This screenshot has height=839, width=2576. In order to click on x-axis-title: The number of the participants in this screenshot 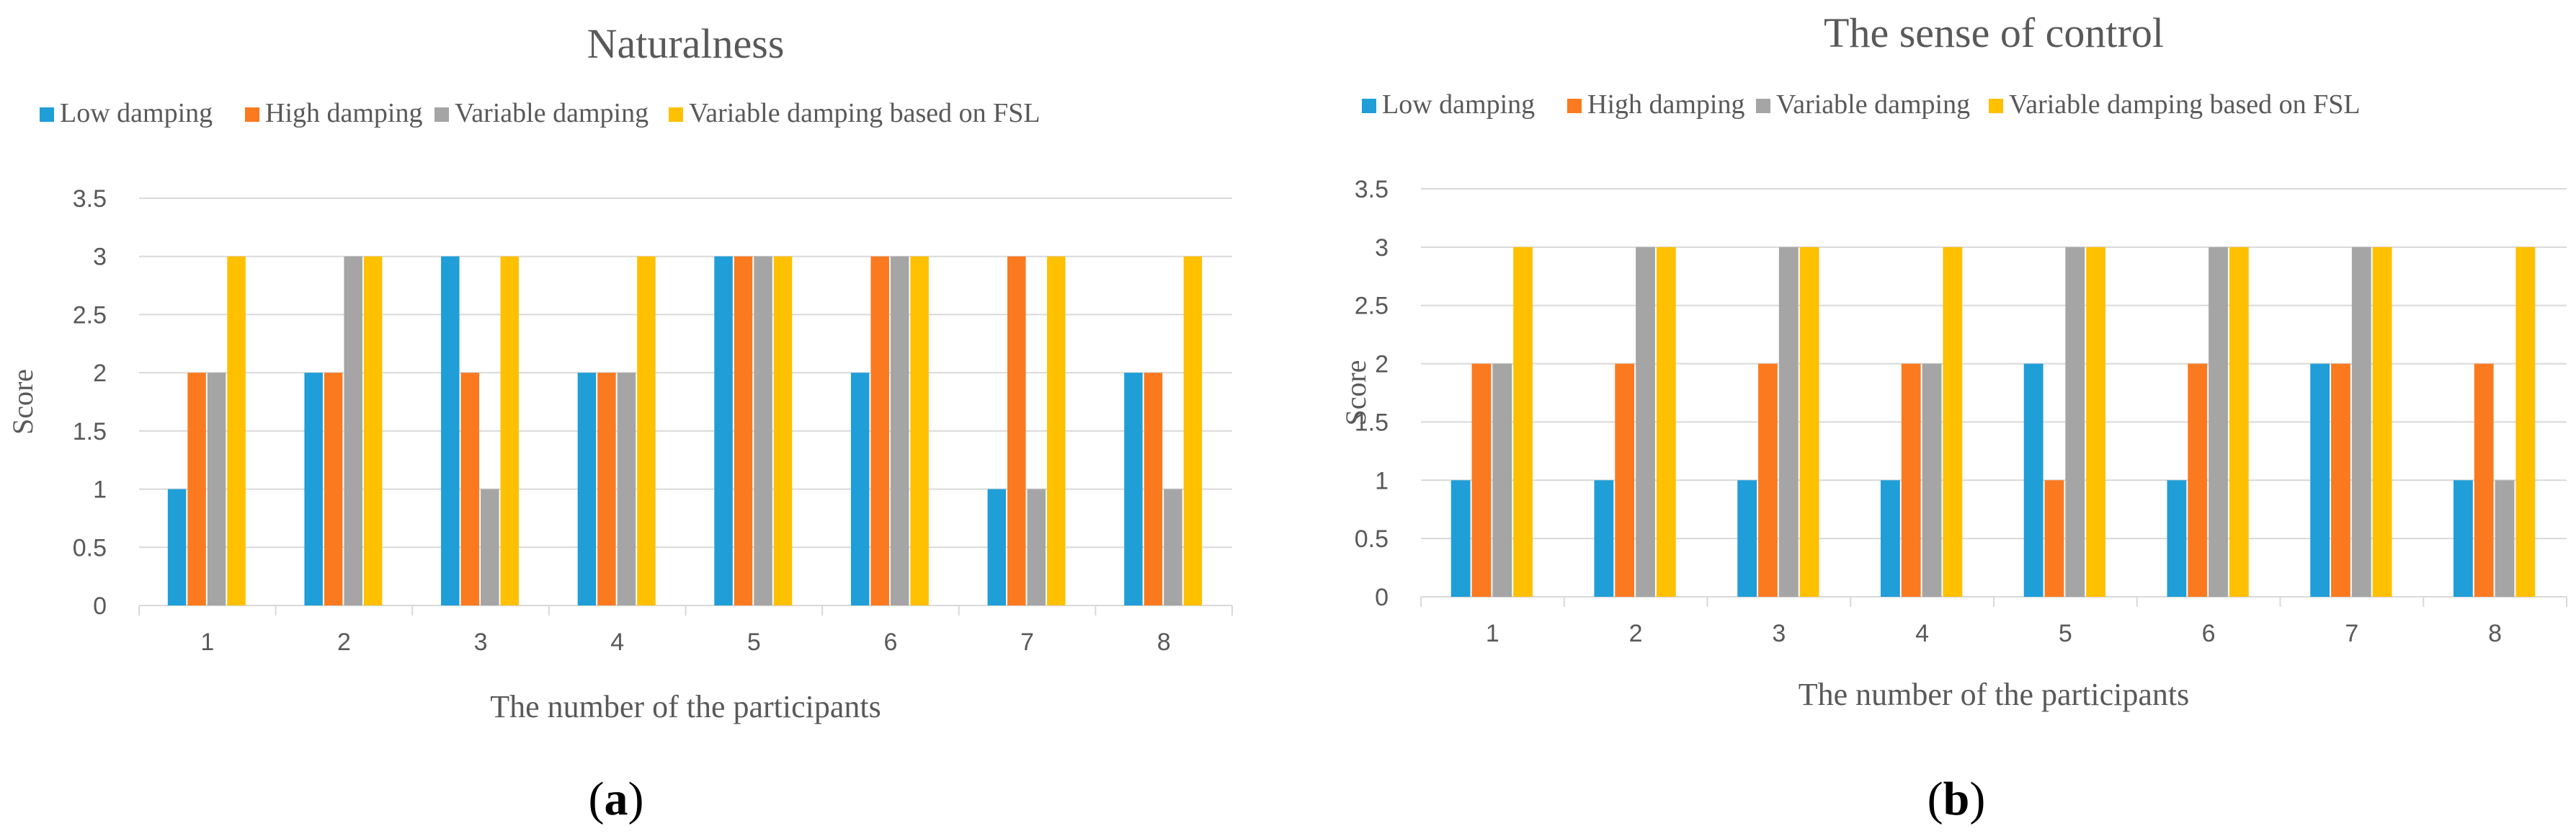, I will do `click(685, 706)`.